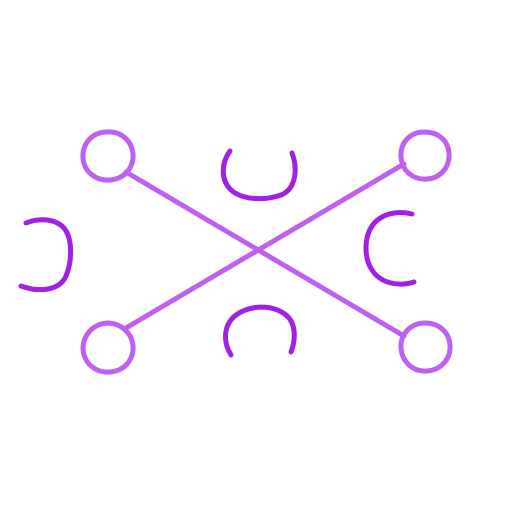 Image resolution: width=512 pixels, height=512 pixels. What do you see at coordinates (260, 331) in the screenshot?
I see `arc-bottom` at bounding box center [260, 331].